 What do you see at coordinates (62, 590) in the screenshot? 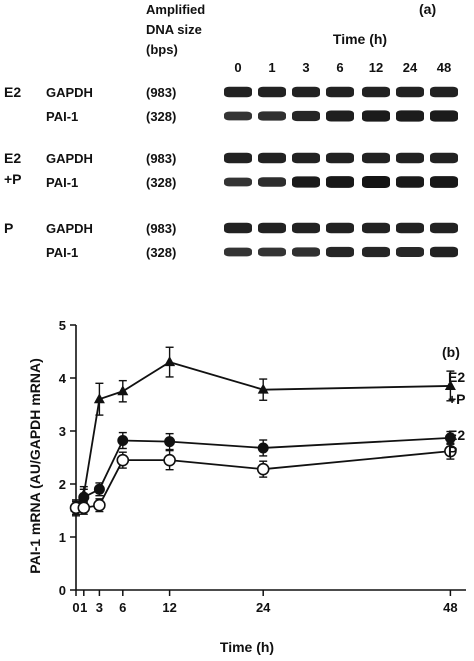
I see `y-tick-label: 0` at bounding box center [62, 590].